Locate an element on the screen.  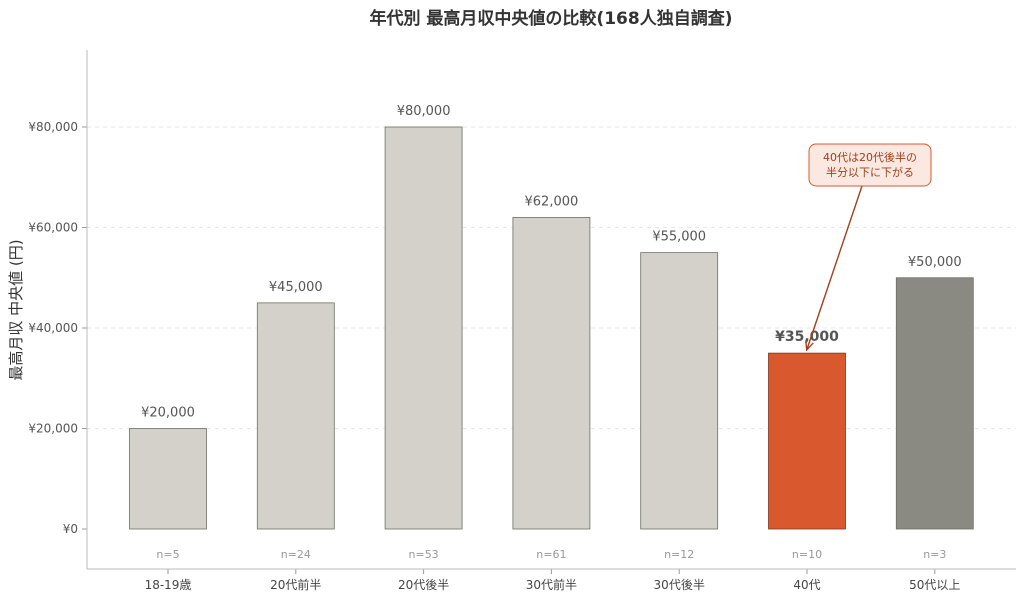
value-label: ¥50,000 is located at coordinates (935, 262).